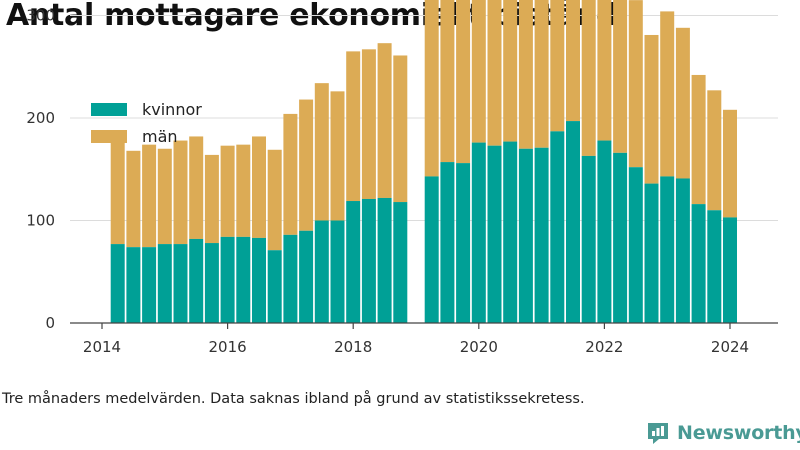 The height and width of the screenshot is (450, 800). I want to click on brand-name: Newsworthy, so click(738, 433).